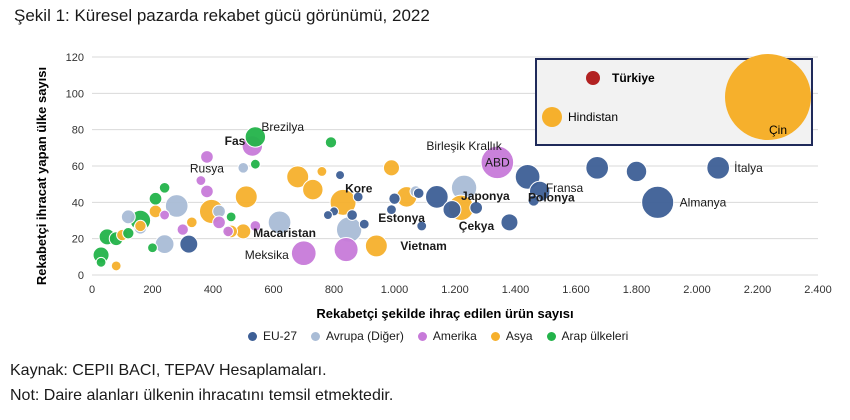  Describe the element at coordinates (365, 336) in the screenshot. I see `legend-label: Avrupa (Diğer)` at that location.